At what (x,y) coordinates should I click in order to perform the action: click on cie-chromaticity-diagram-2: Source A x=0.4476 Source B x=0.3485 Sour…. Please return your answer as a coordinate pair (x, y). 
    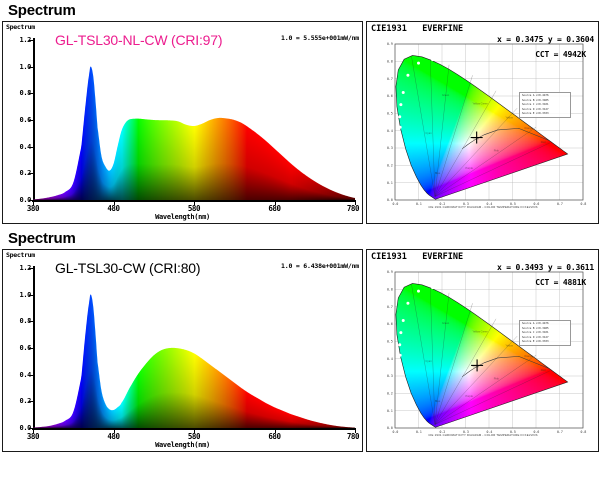
    Looking at the image, I should click on (483, 355).